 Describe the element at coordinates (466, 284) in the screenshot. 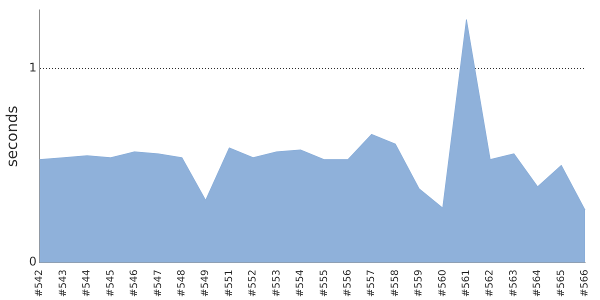

I see `x-tick-label: #561` at that location.